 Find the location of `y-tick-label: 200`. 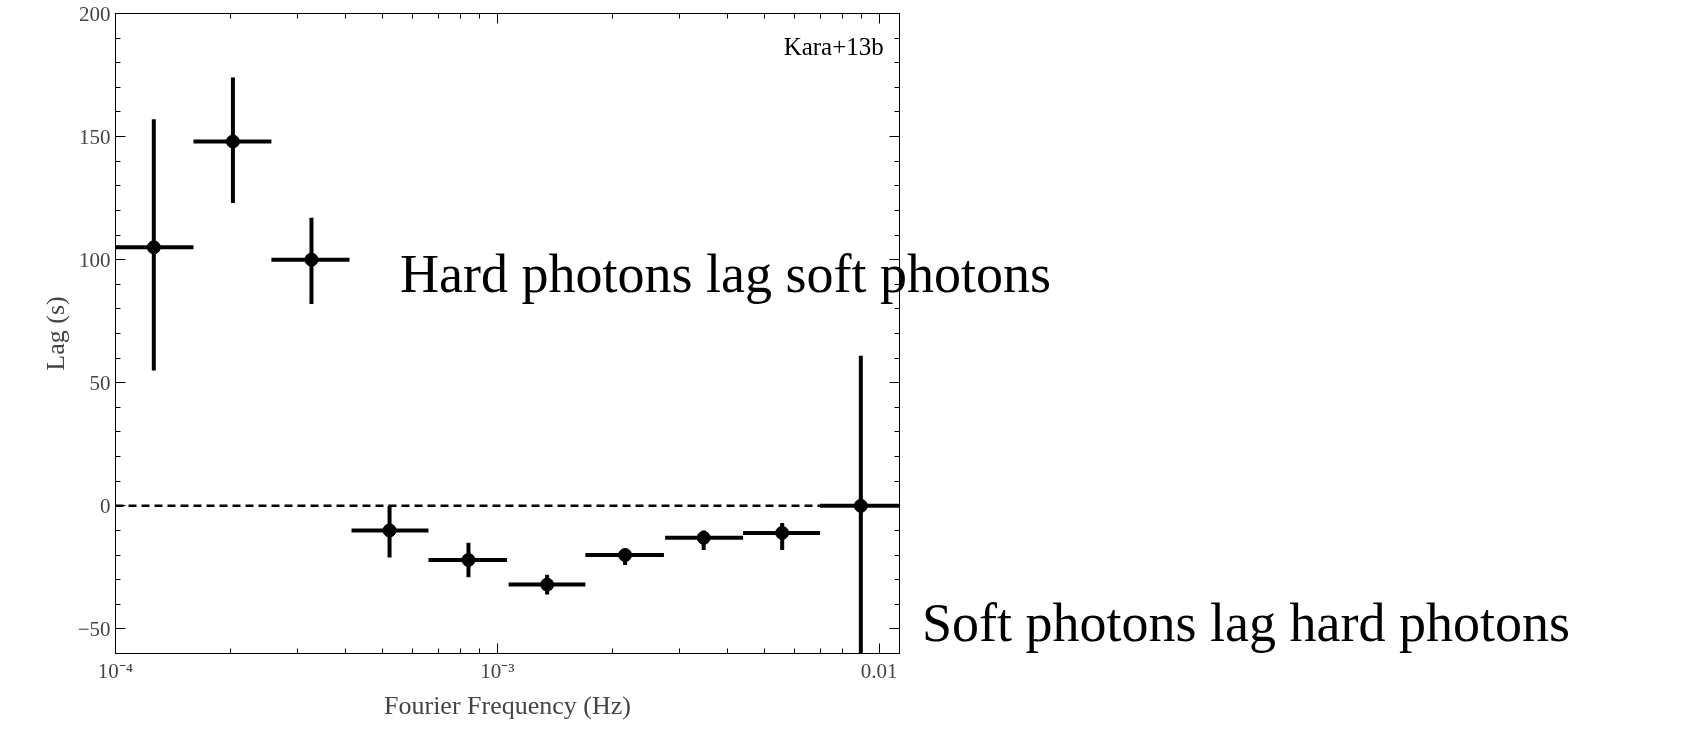

y-tick-label: 200 is located at coordinates (95, 13).